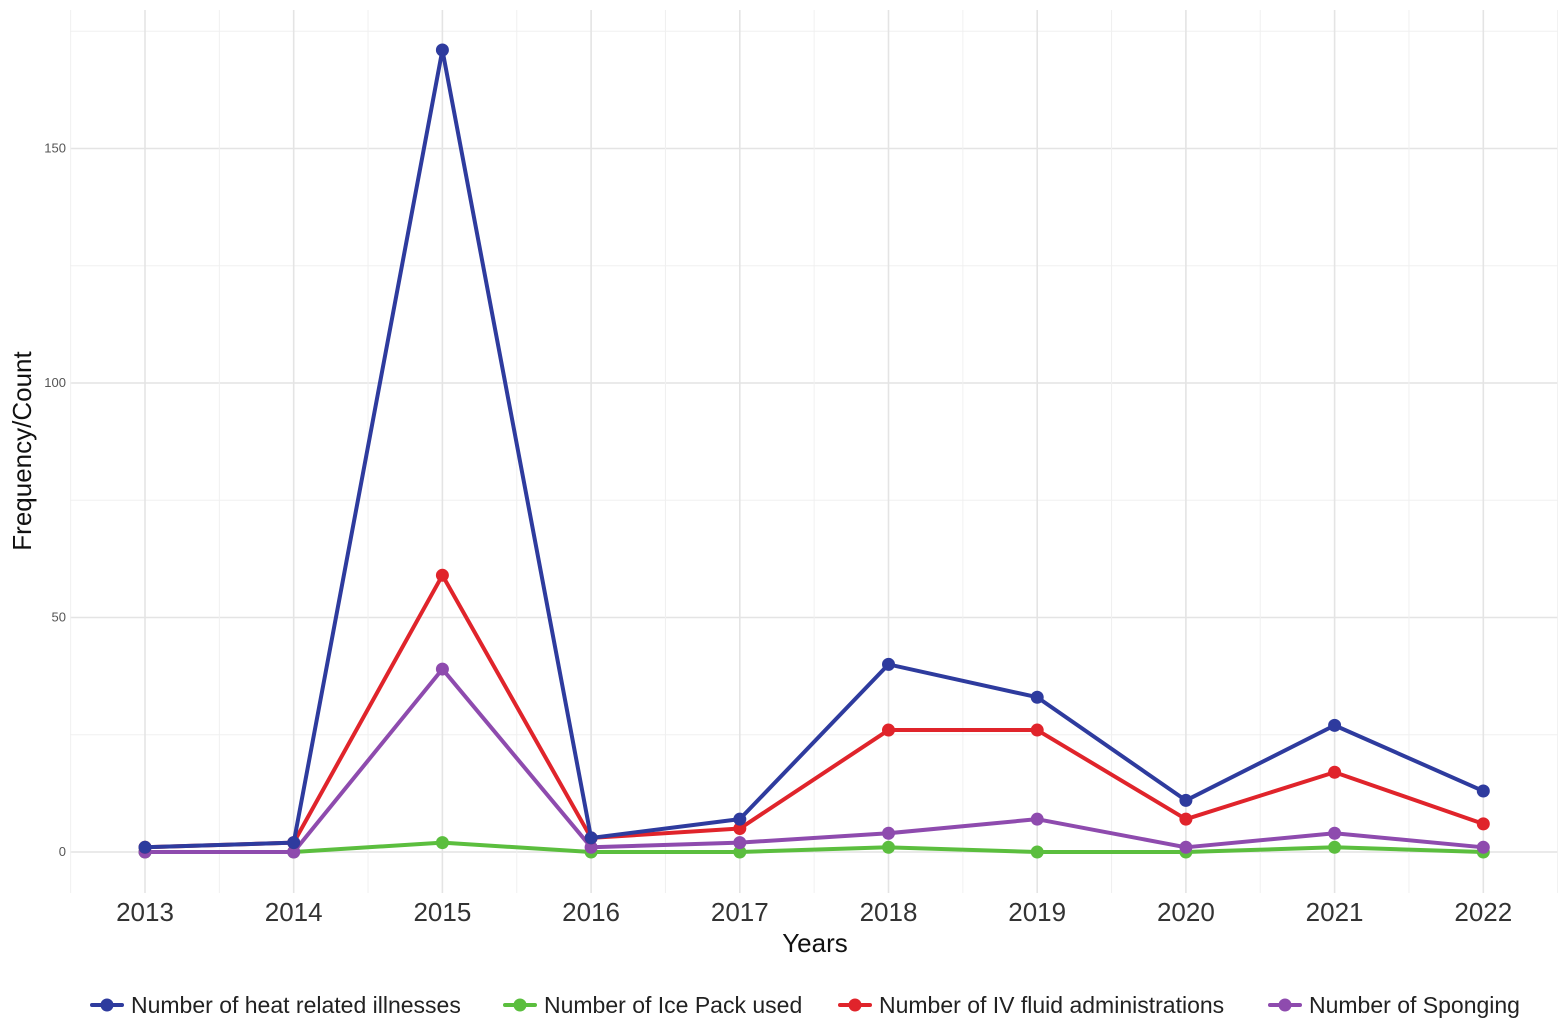 This screenshot has height=1024, width=1558. Describe the element at coordinates (55, 148) in the screenshot. I see `y-tick-label: 150` at that location.